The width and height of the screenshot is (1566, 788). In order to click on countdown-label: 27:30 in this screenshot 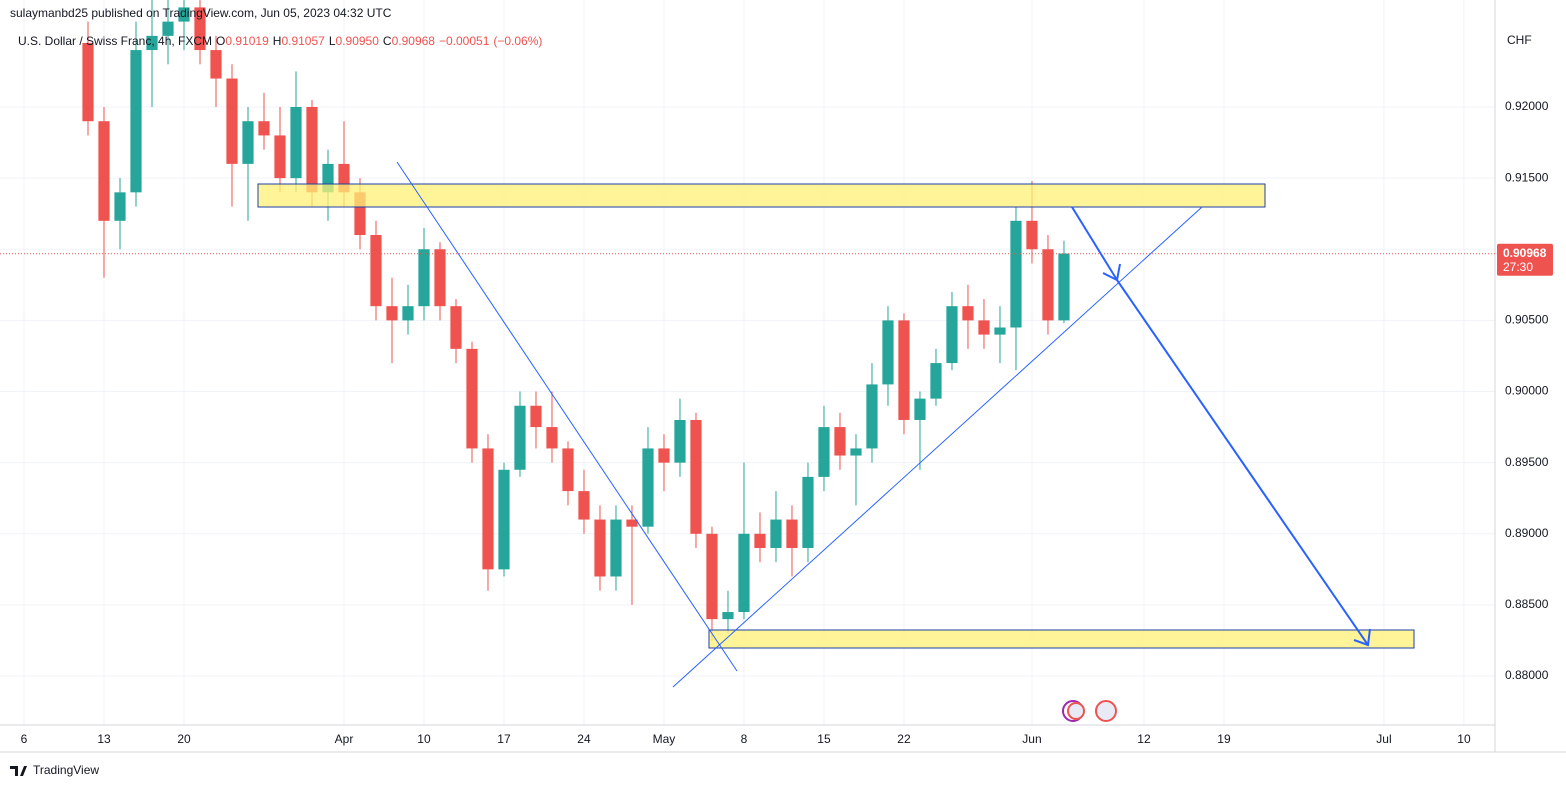, I will do `click(1518, 267)`.